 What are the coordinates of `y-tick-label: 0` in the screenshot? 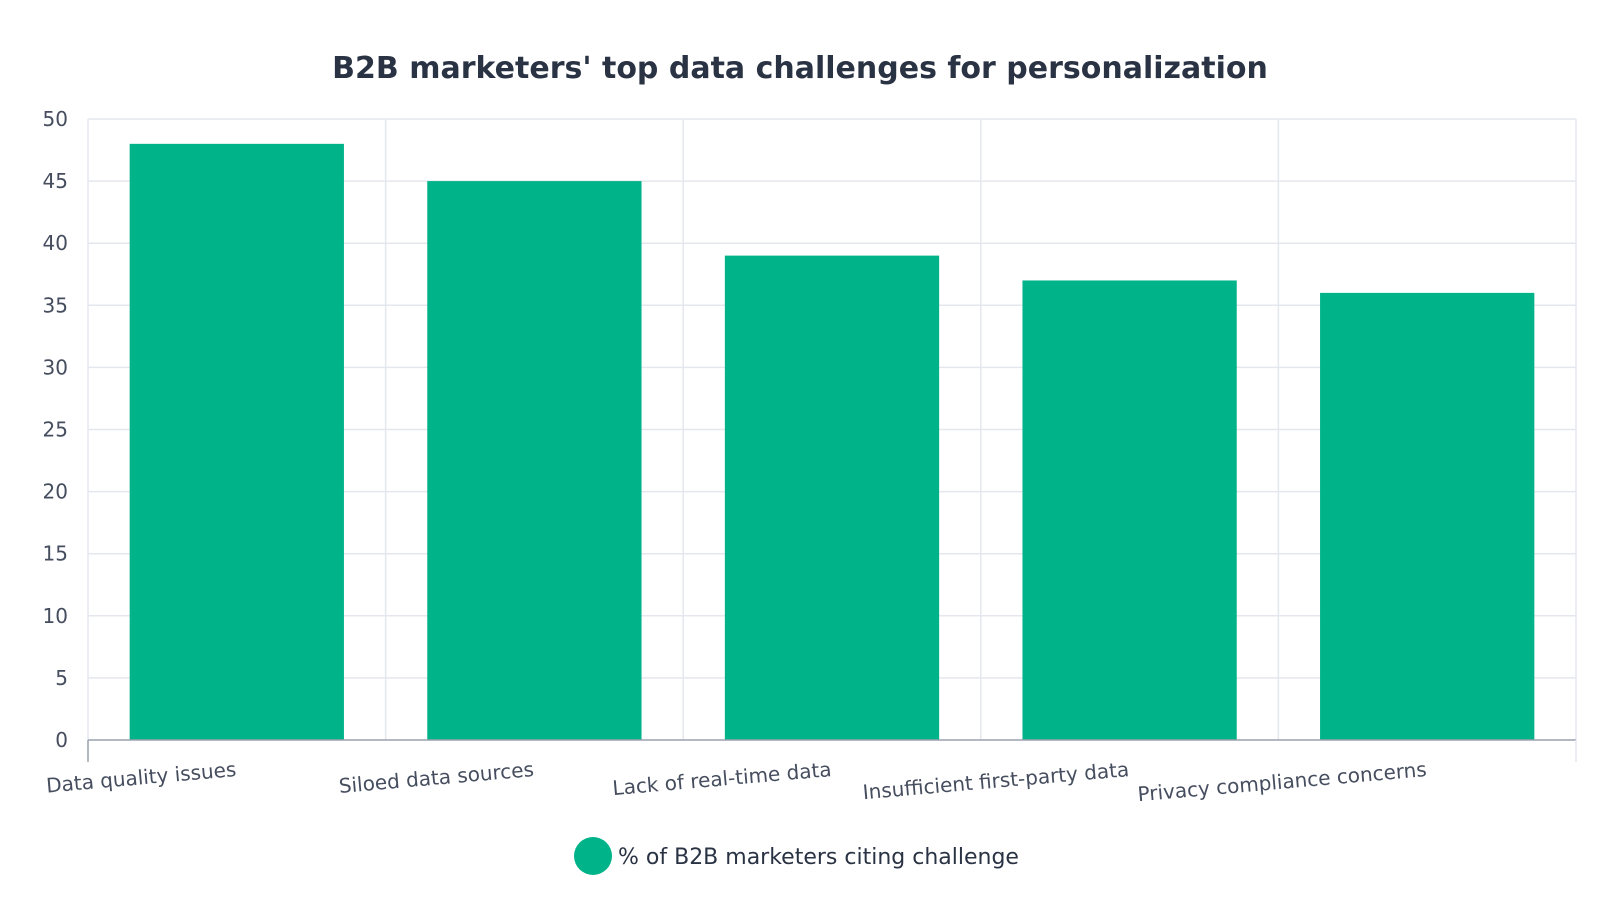 It's located at (61, 740).